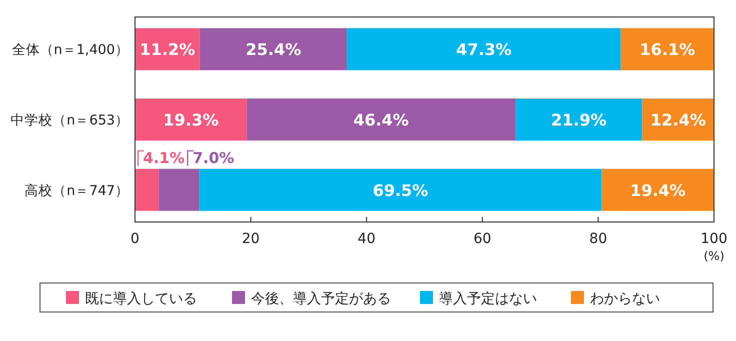 This screenshot has height=341, width=736. I want to click on data-label: 21.9%, so click(579, 120).